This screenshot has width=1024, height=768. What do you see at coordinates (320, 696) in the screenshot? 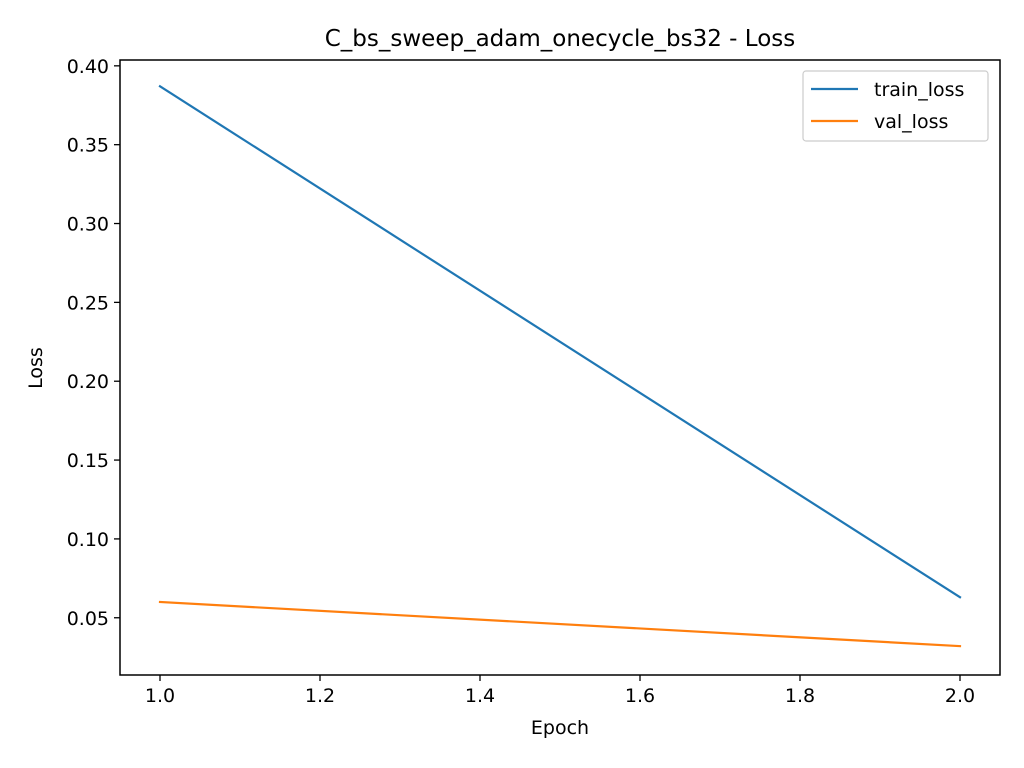
I see `x-tick-label: 1.2` at bounding box center [320, 696].